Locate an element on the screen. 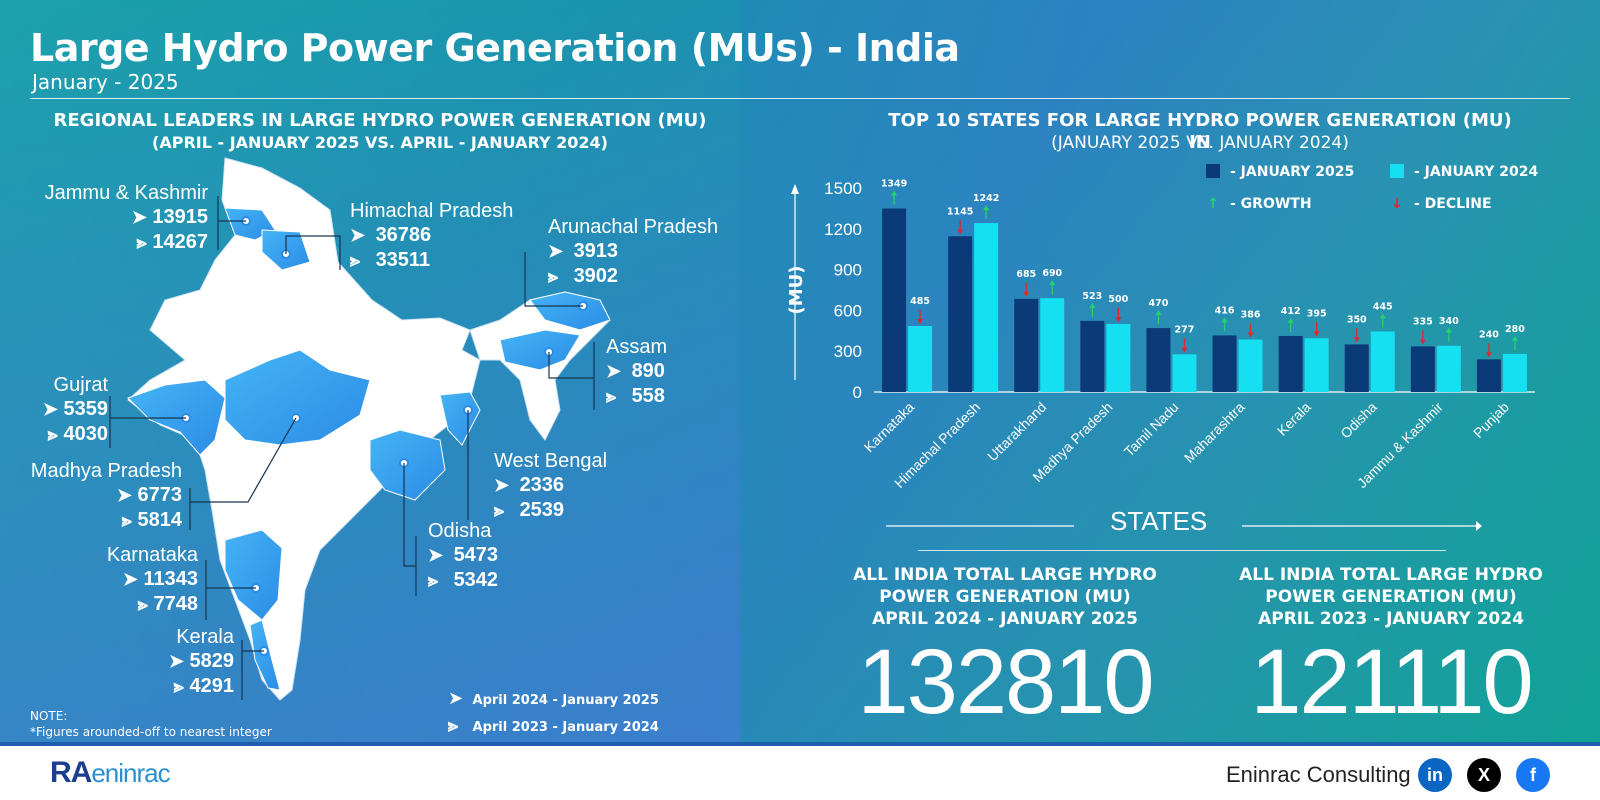  footer: RAeninrac Eninrac Consulting in X f is located at coordinates (800, 771).